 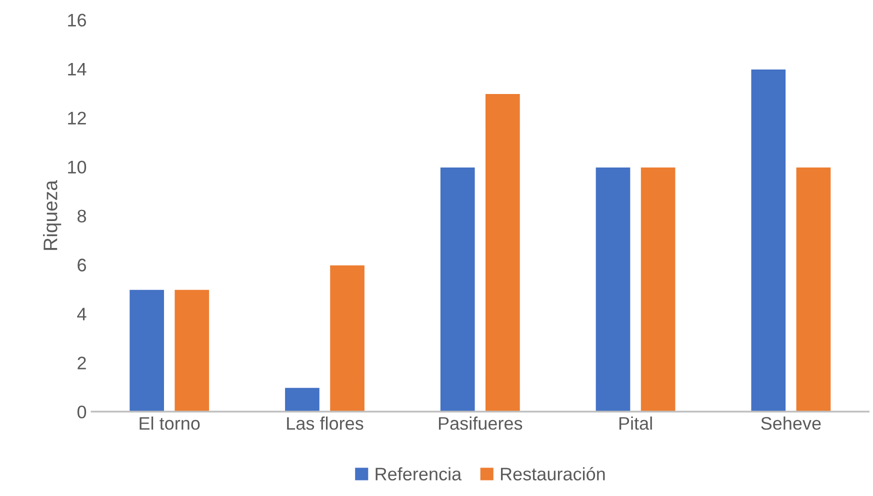 I want to click on y-axis-title: Riqueza, so click(x=52, y=215).